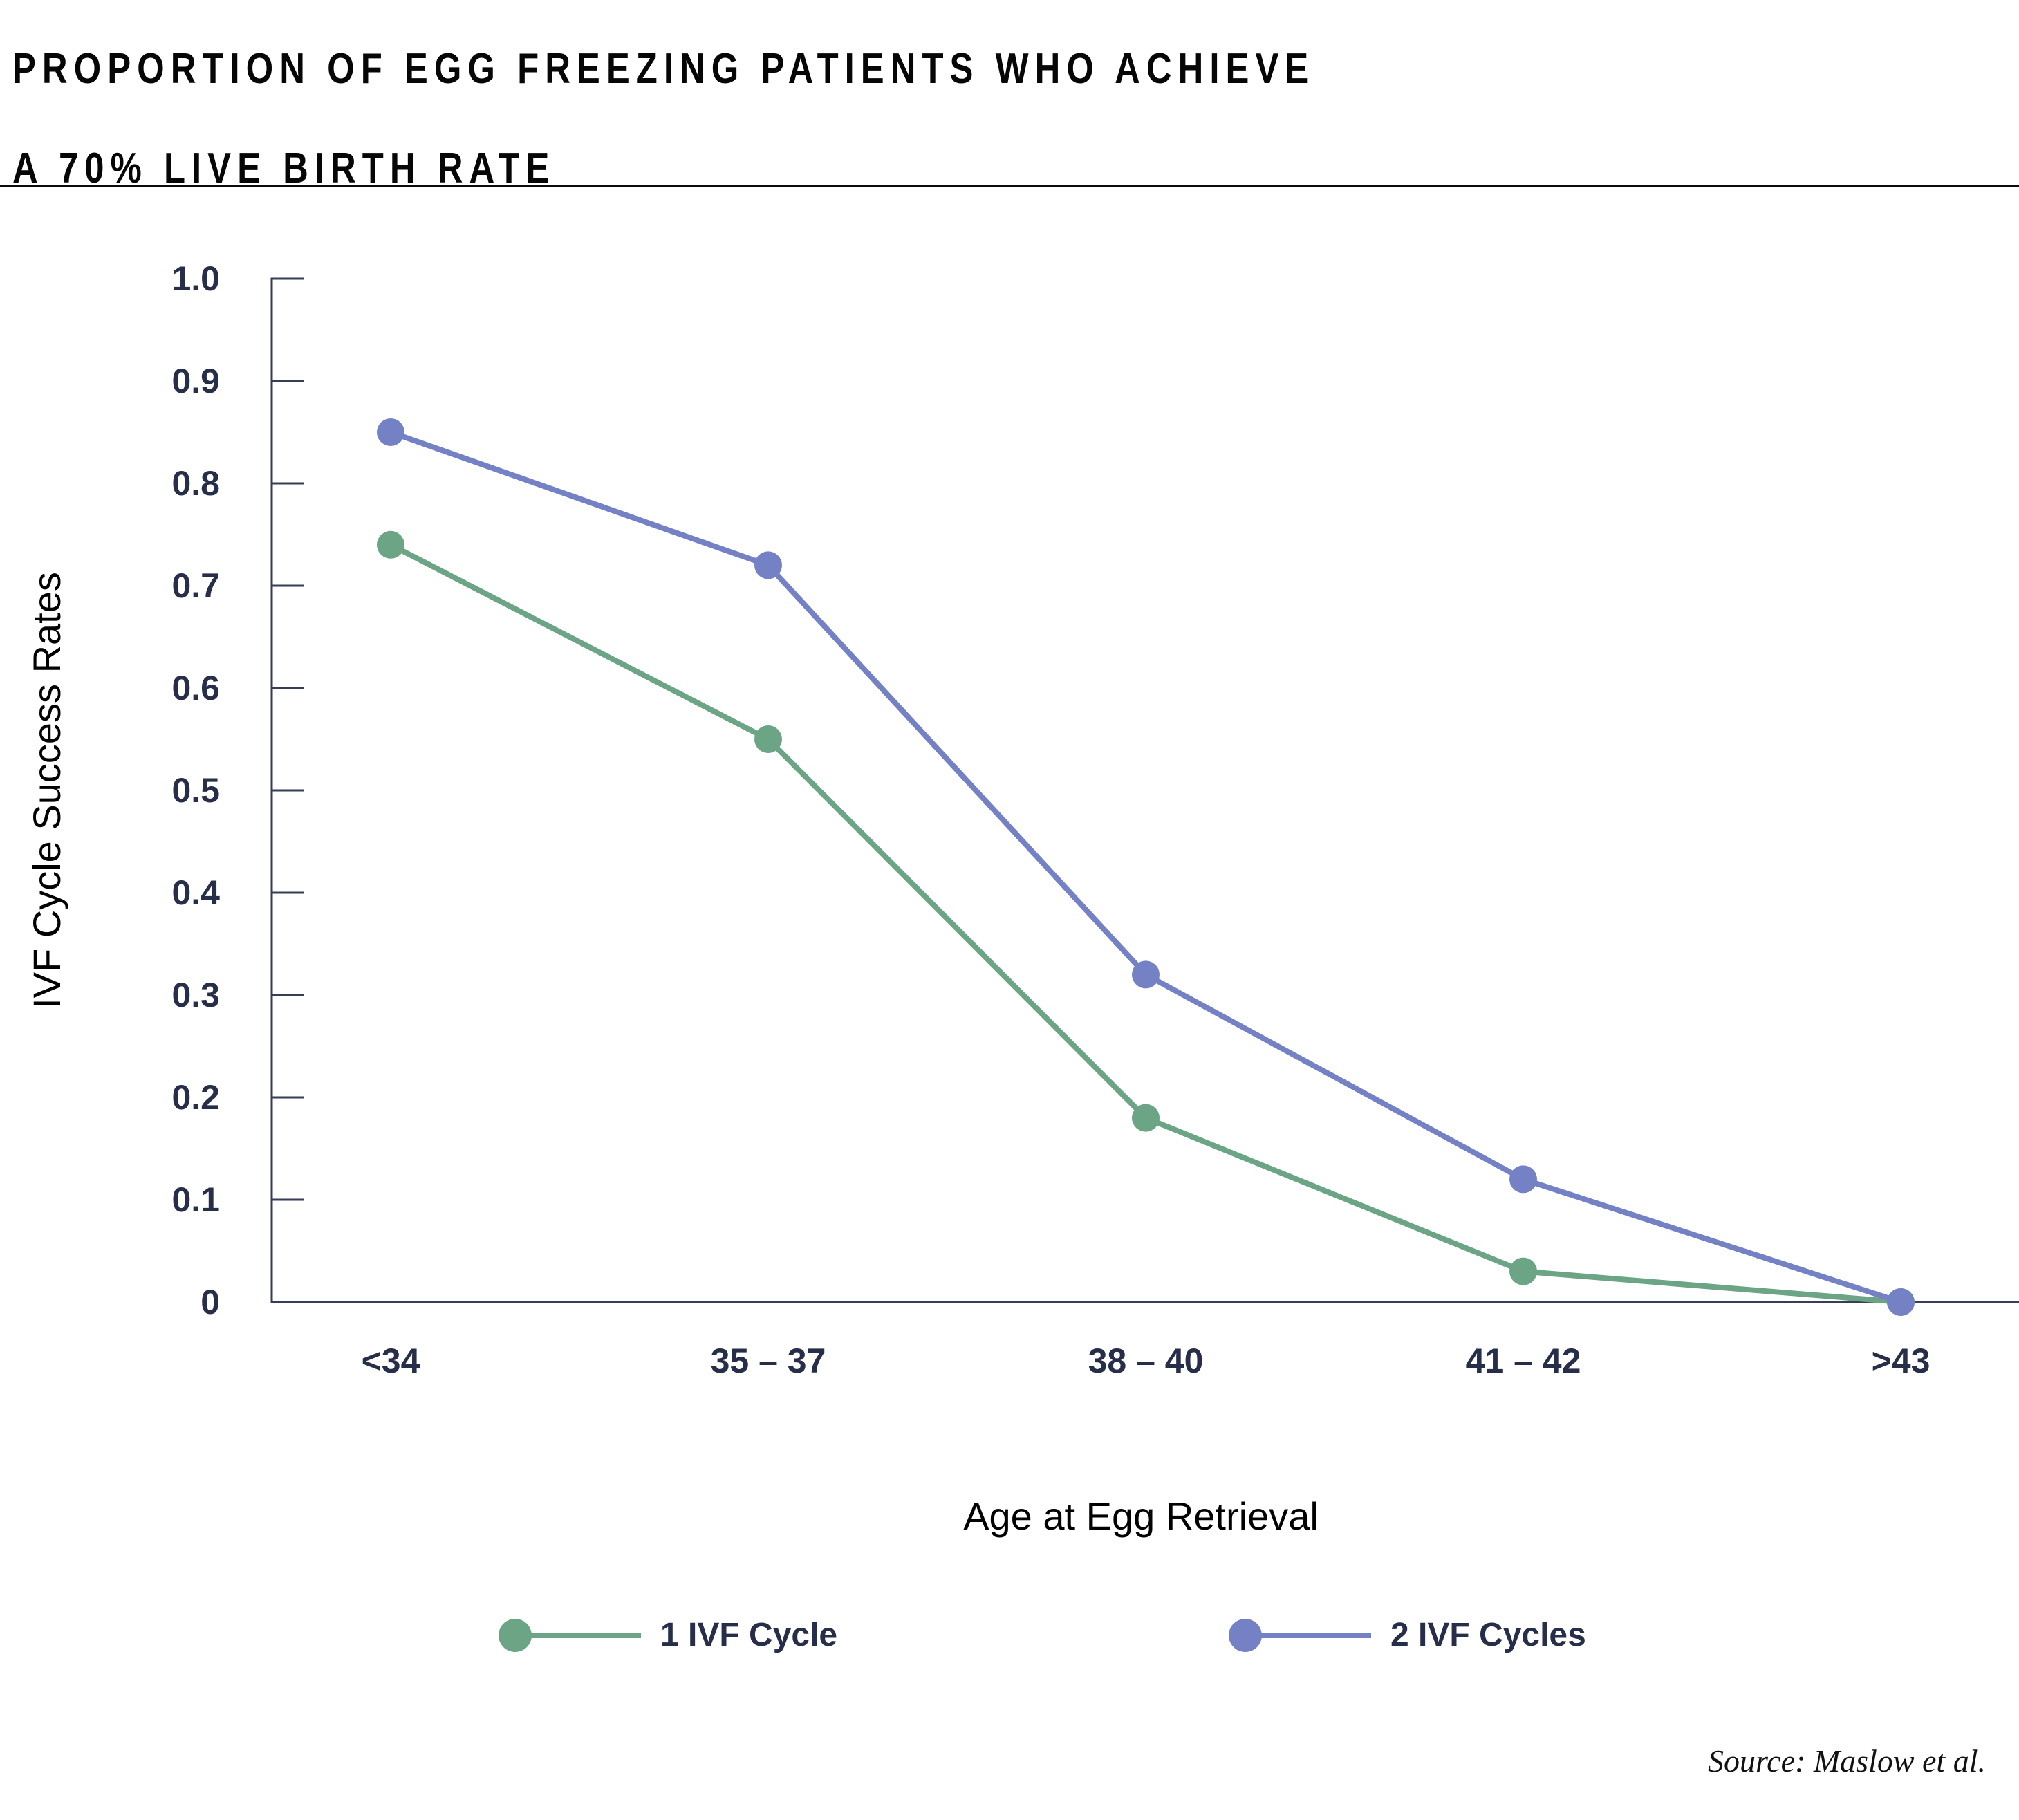 The height and width of the screenshot is (1820, 2019). I want to click on x-category-label: 35 – 37, so click(768, 1360).